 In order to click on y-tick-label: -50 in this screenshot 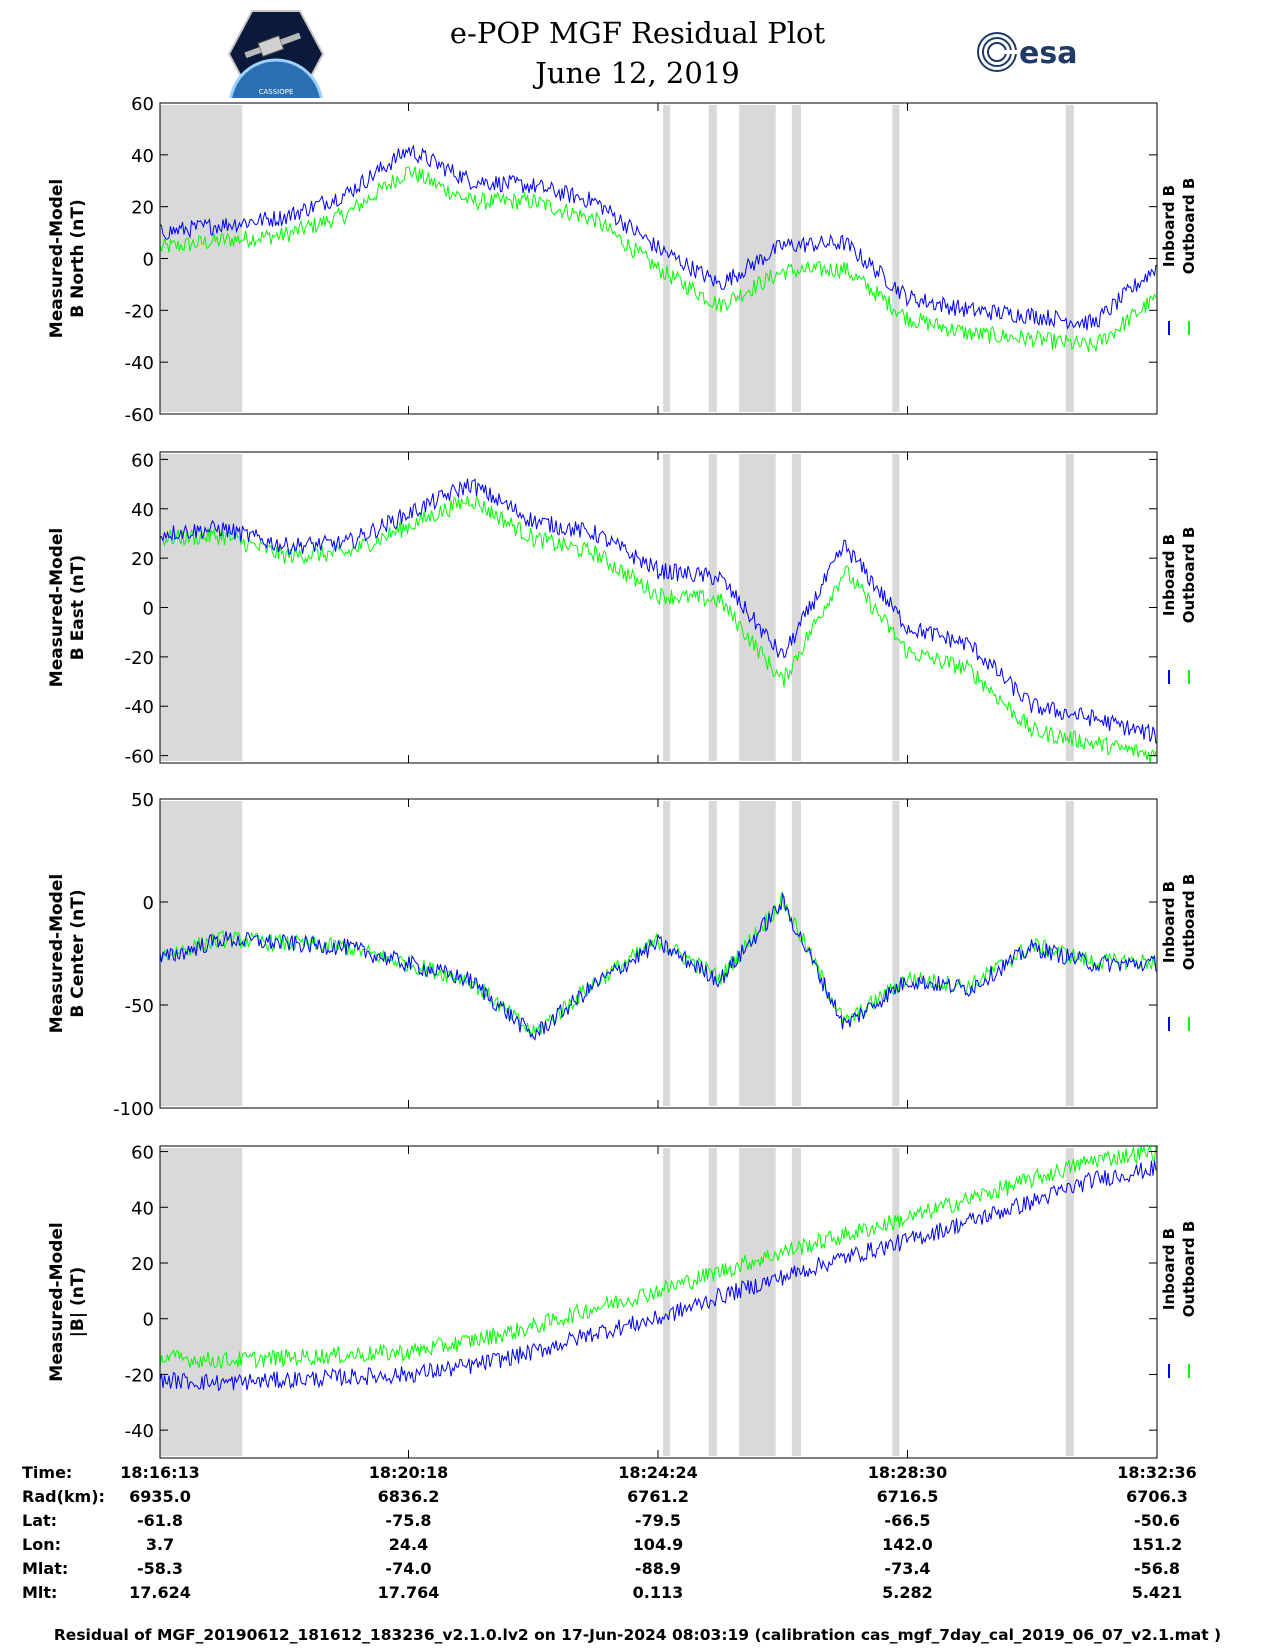, I will do `click(139, 1006)`.